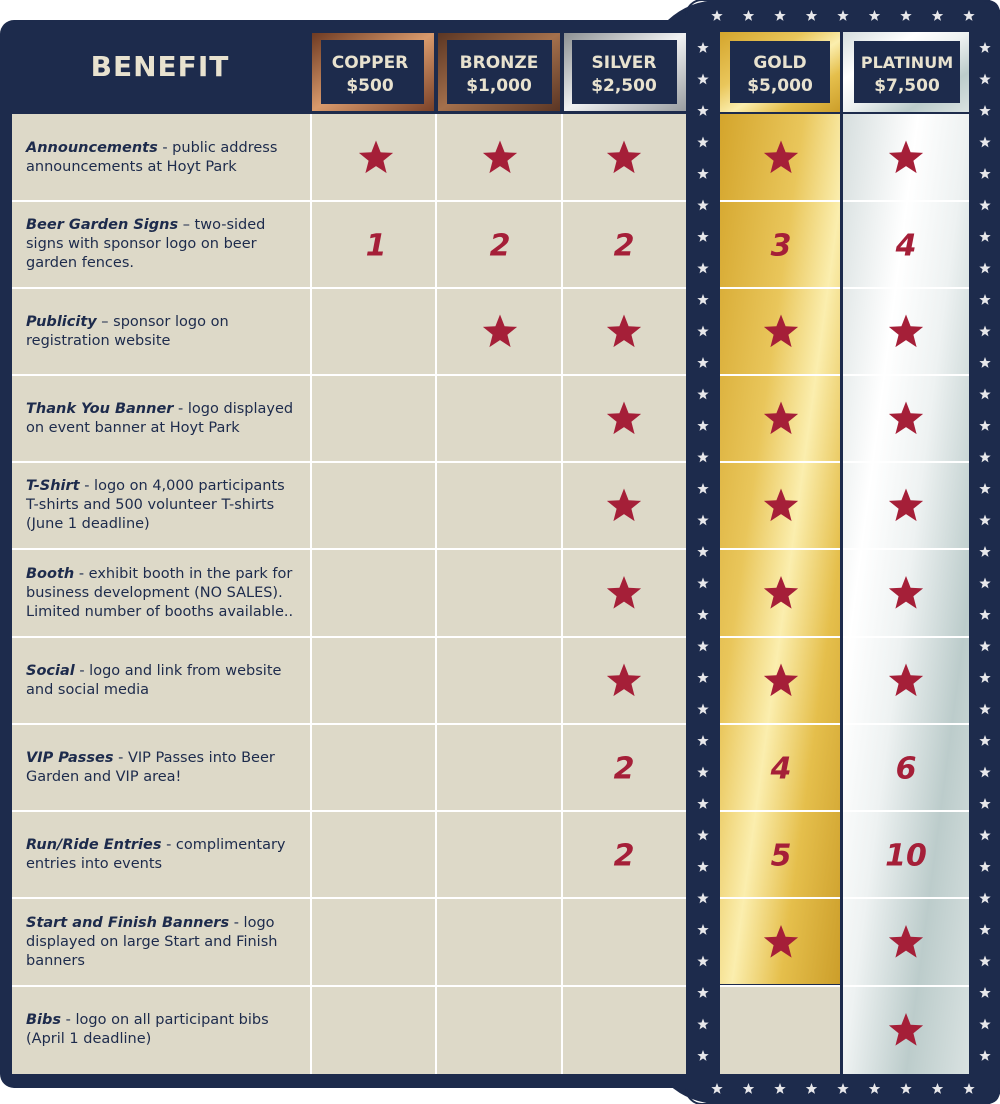  What do you see at coordinates (906, 769) in the screenshot?
I see `benefit-quantity: 6` at bounding box center [906, 769].